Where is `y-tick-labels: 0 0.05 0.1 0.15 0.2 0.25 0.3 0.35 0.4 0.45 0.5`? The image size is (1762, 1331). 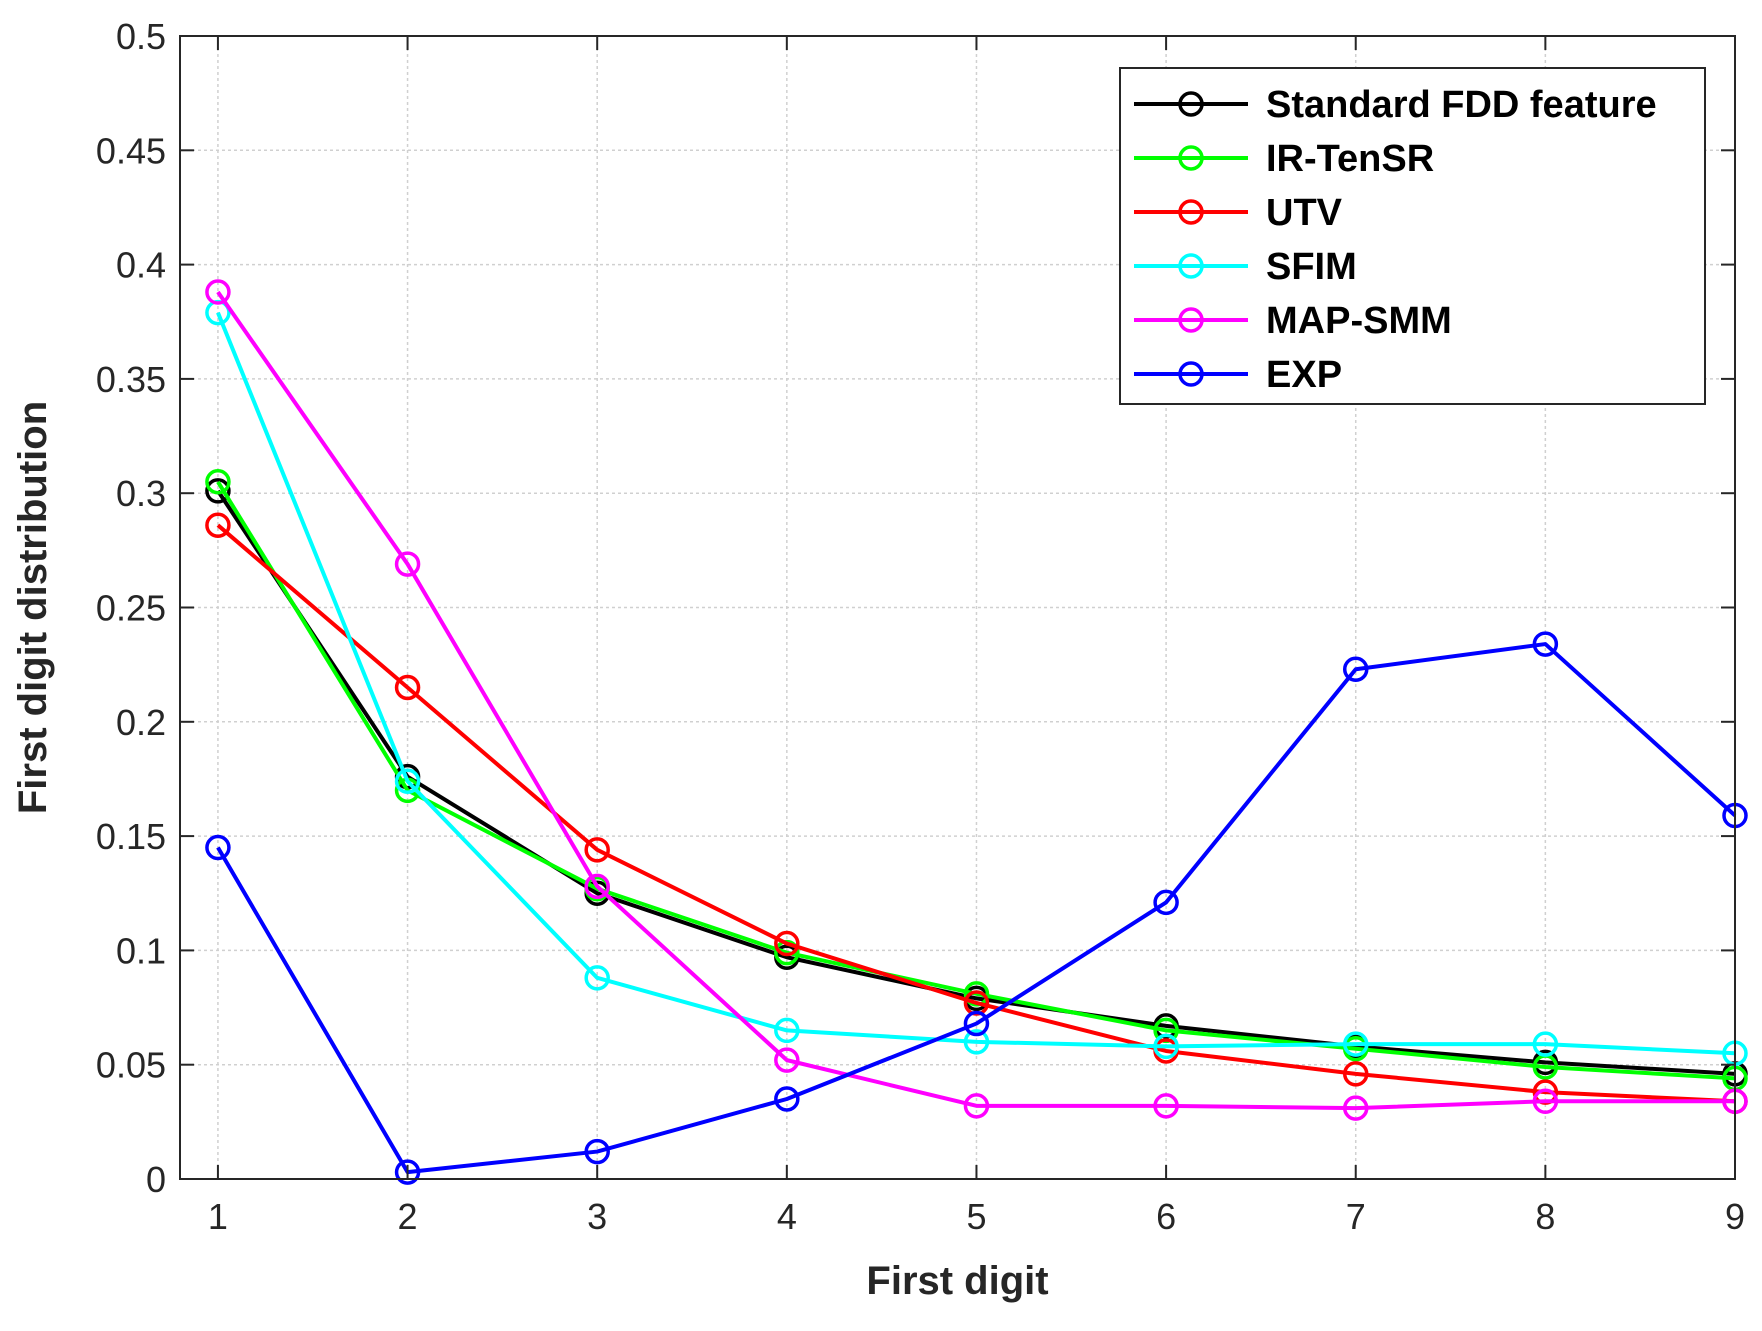
y-tick-labels: 0 0.05 0.1 0.15 0.2 0.25 0.3 0.35 0.4 0.45 0.5 is located at coordinates (131, 608).